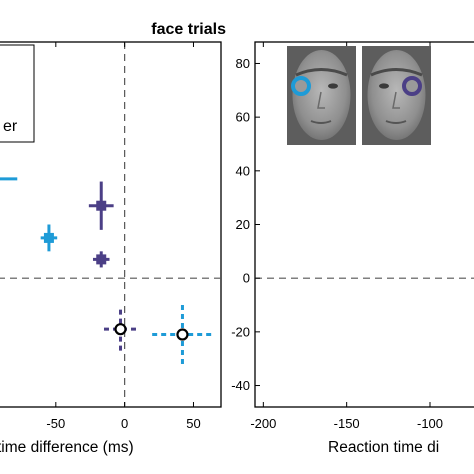  Describe the element at coordinates (383, 447) in the screenshot. I see `right-x-axis-label: Reaction time di` at that location.